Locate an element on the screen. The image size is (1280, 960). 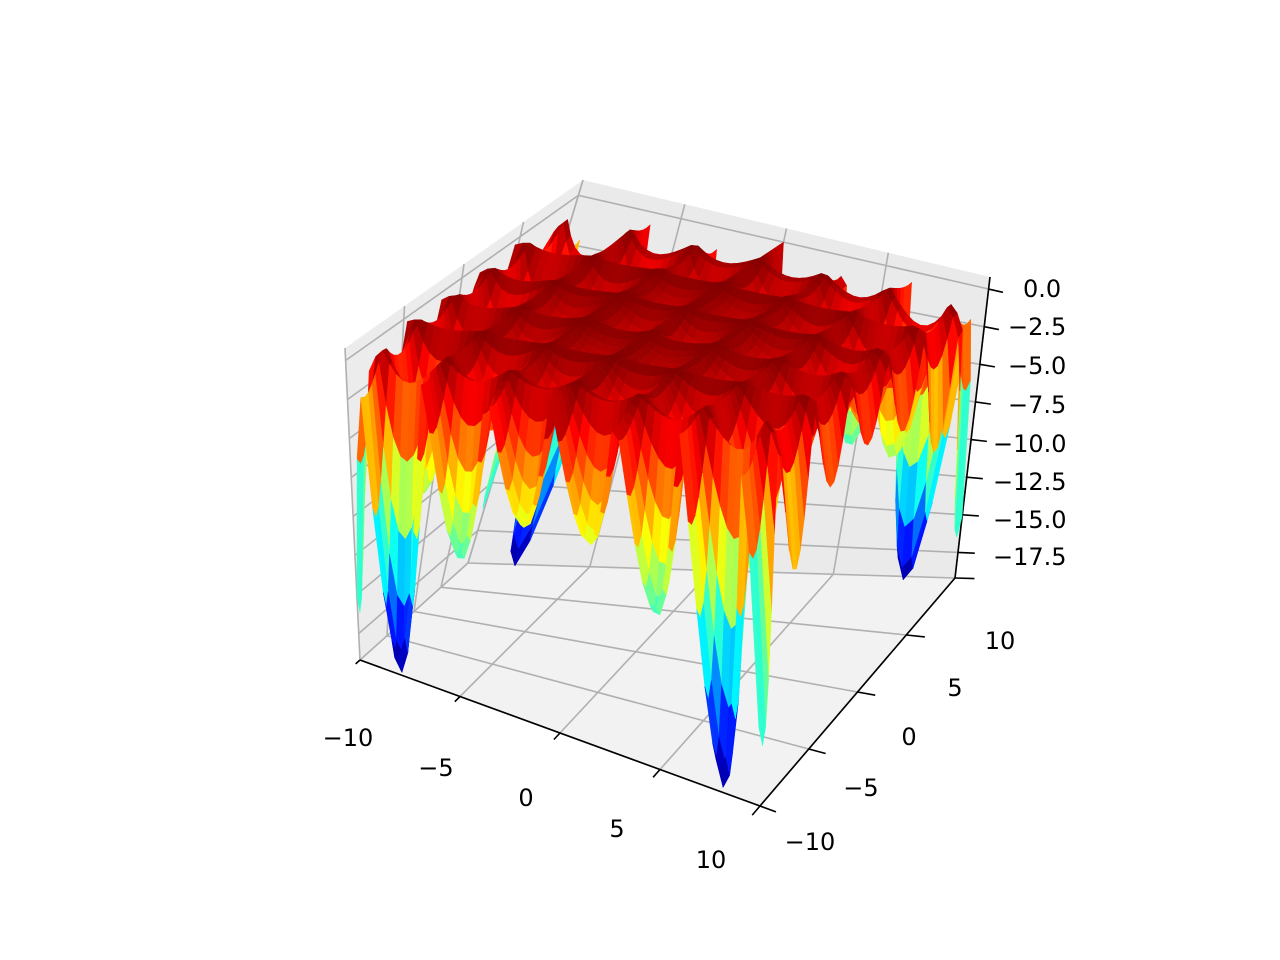
x-tick-label: 10 is located at coordinates (711, 860).